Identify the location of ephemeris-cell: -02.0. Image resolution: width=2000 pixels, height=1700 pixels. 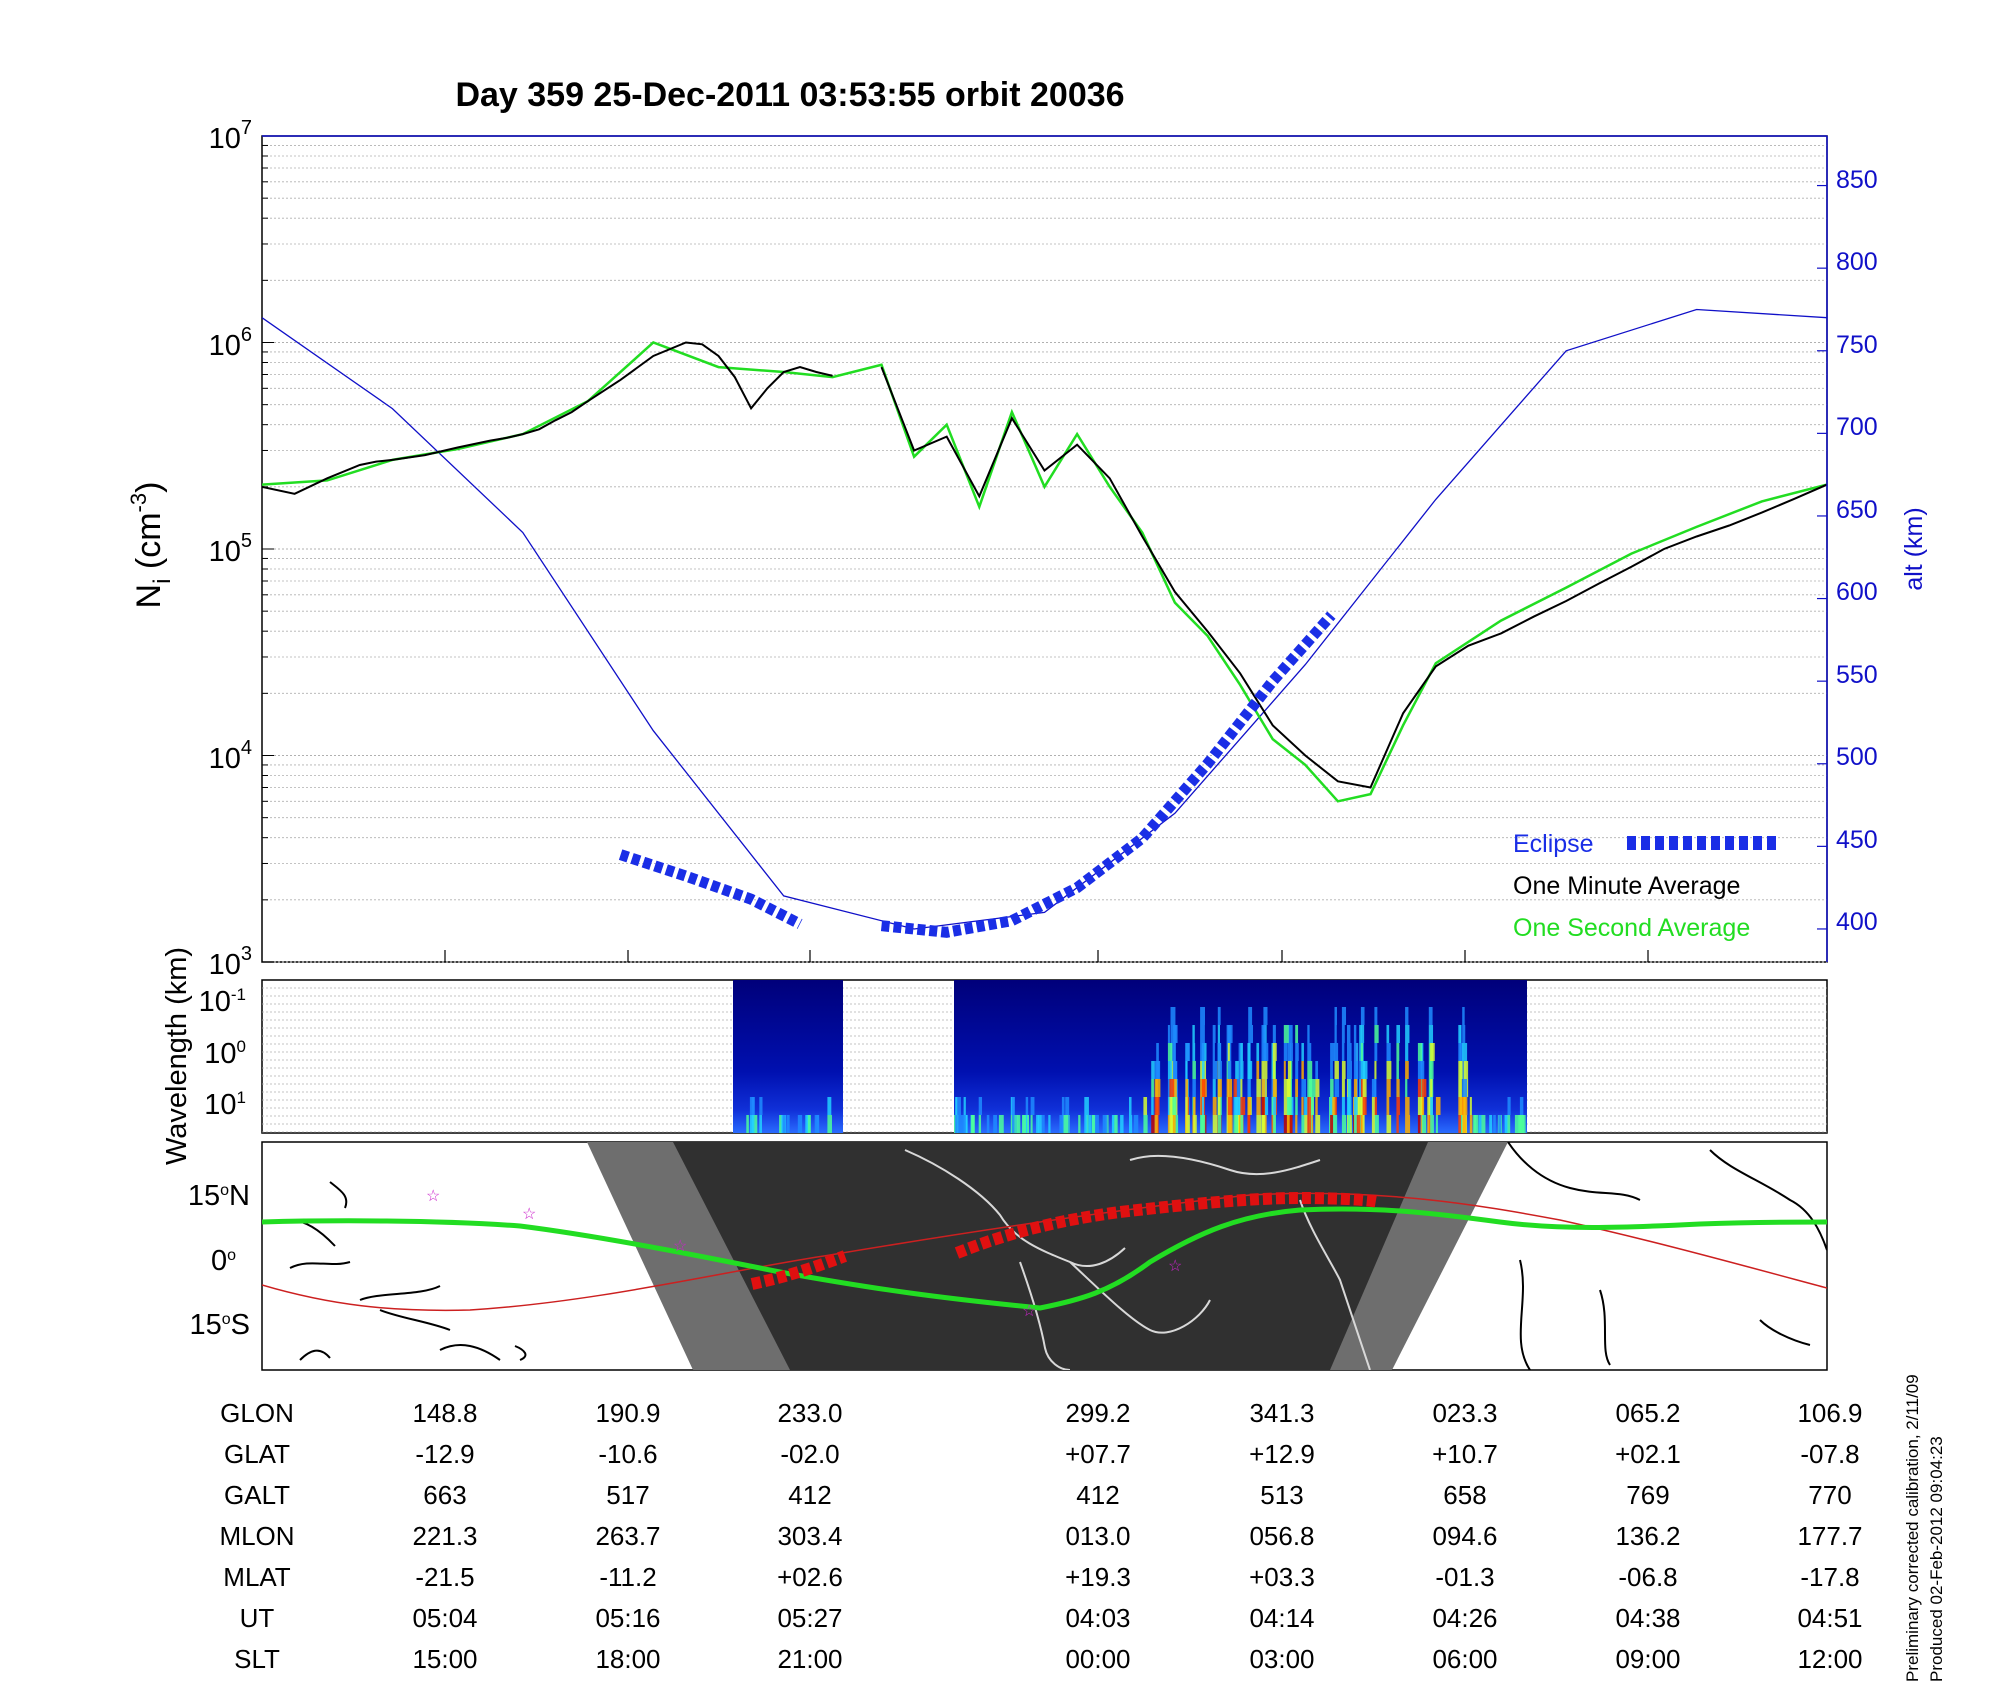
(809, 1454).